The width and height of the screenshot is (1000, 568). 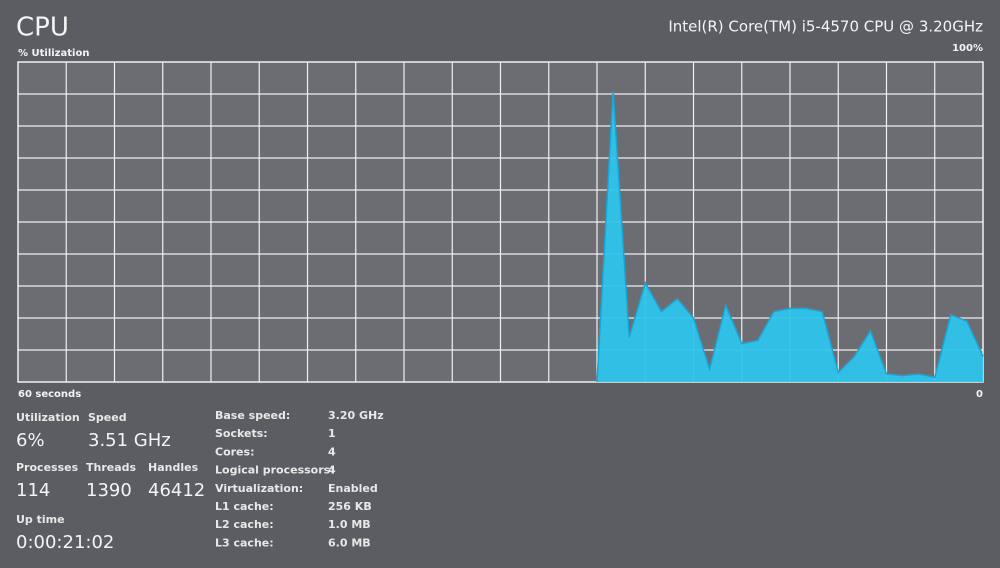 What do you see at coordinates (40, 519) in the screenshot?
I see `stat-label: Up time` at bounding box center [40, 519].